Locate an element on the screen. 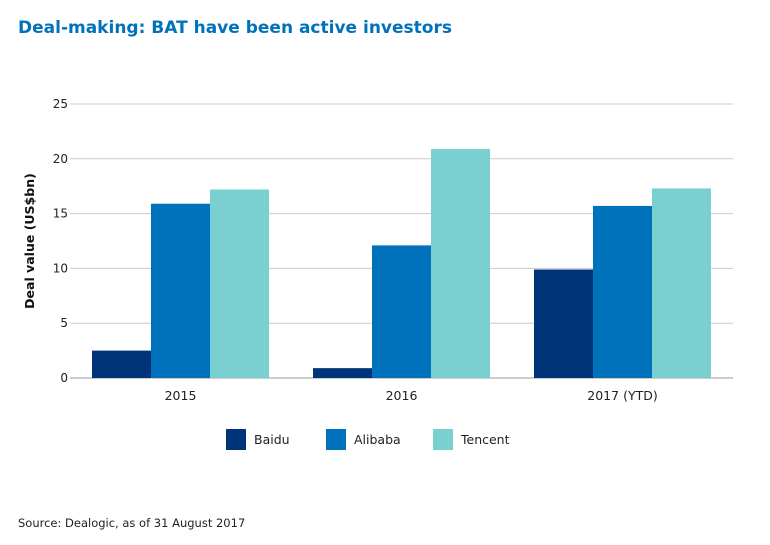 The image size is (770, 545). x-tick-label: 2015 is located at coordinates (181, 395).